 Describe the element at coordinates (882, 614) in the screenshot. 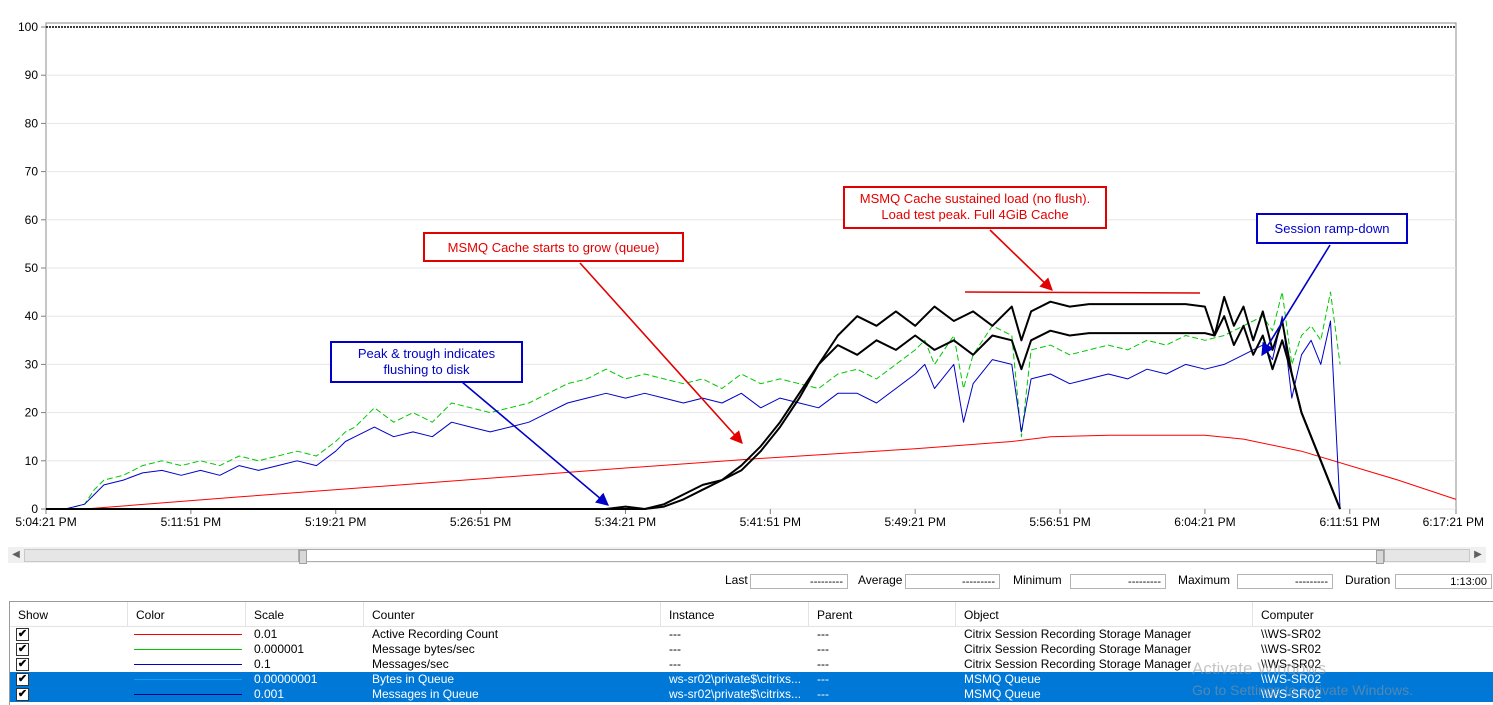

I see `col-parent: Parent` at that location.